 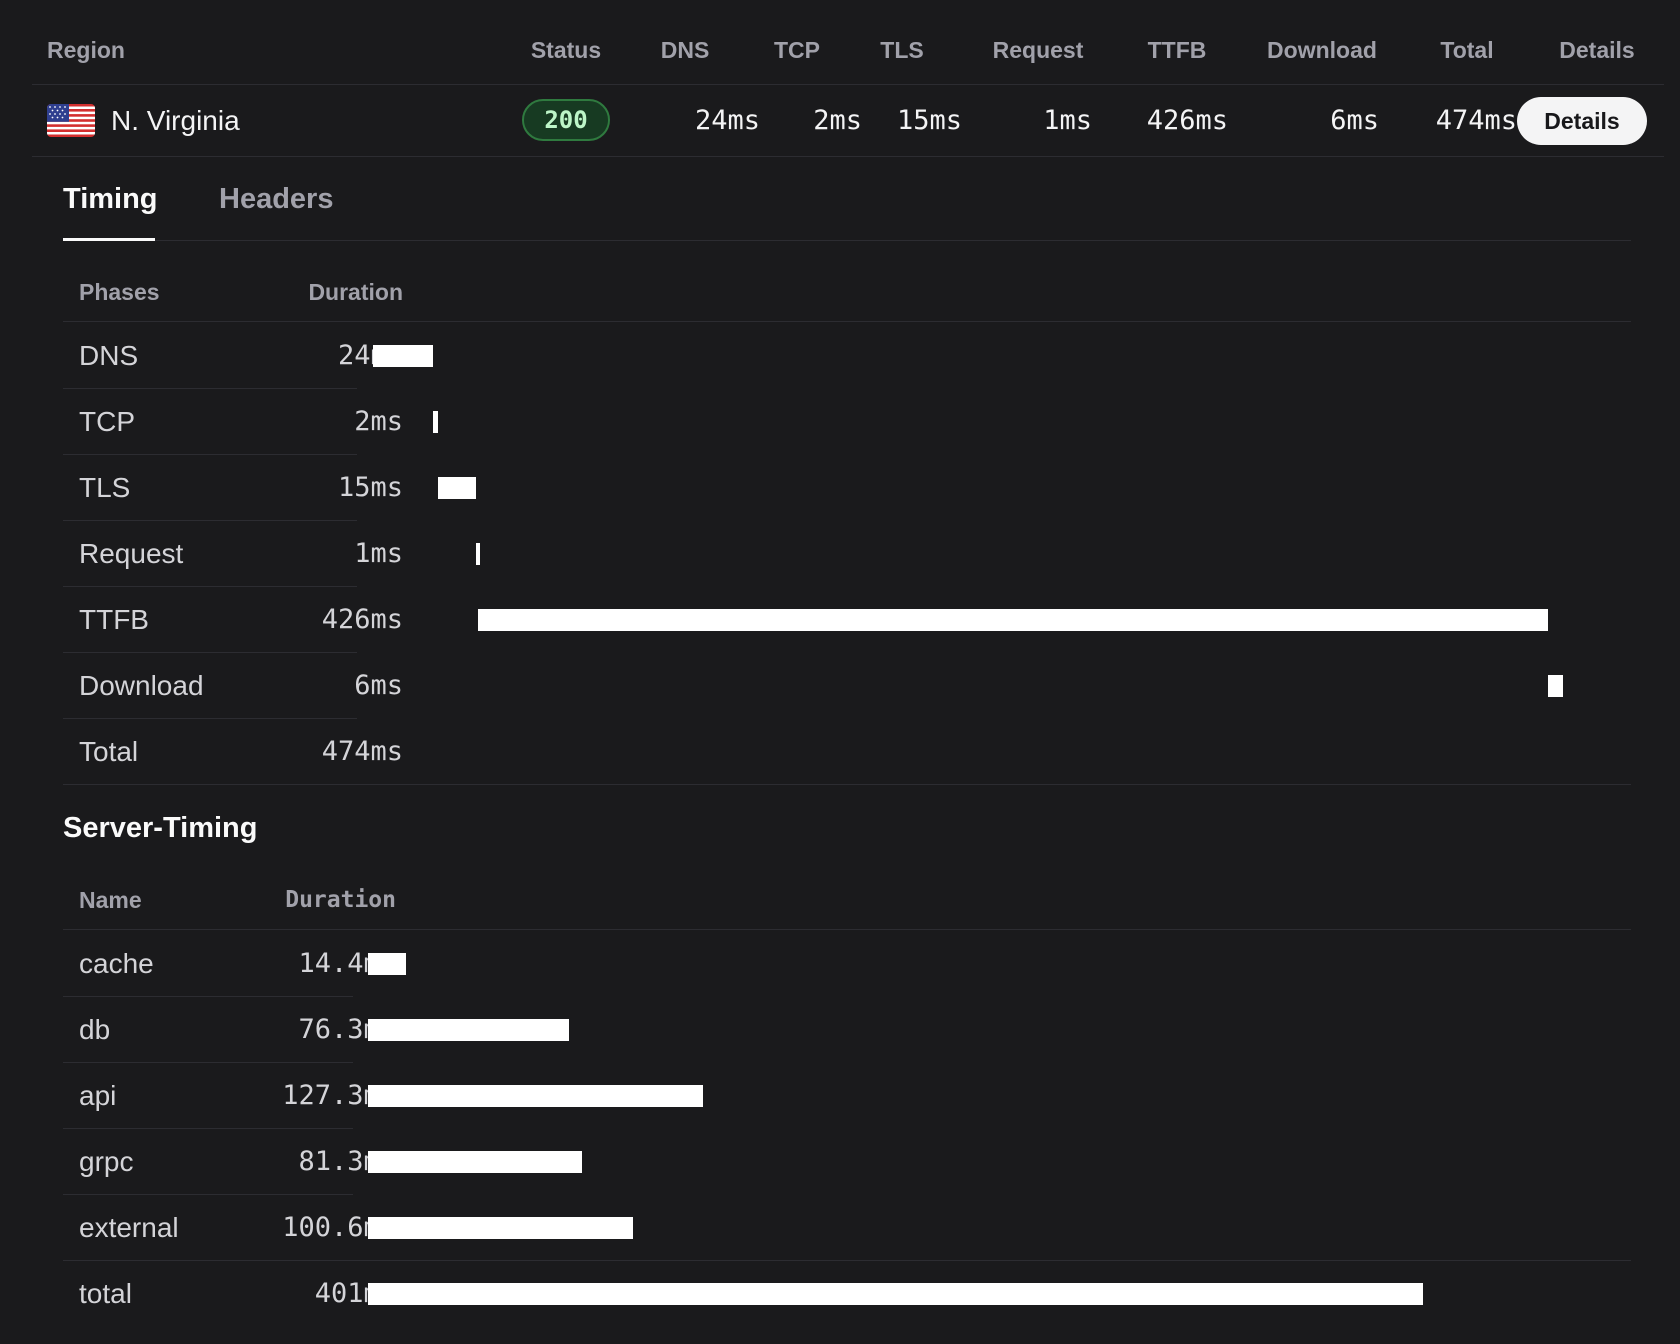 I want to click on server-timing-name: cache, so click(x=116, y=963).